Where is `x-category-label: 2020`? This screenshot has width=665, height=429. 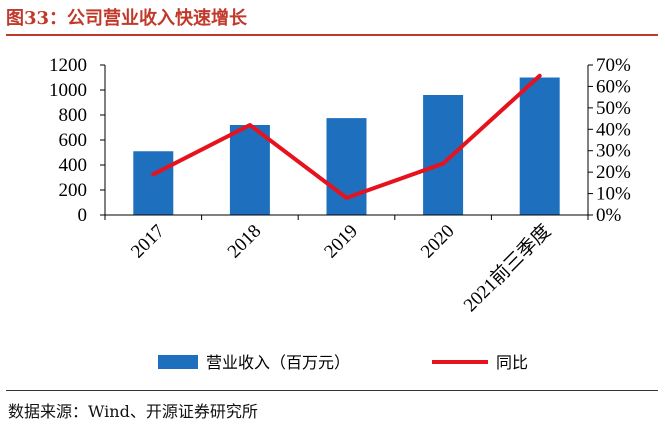 x-category-label: 2020 is located at coordinates (438, 242).